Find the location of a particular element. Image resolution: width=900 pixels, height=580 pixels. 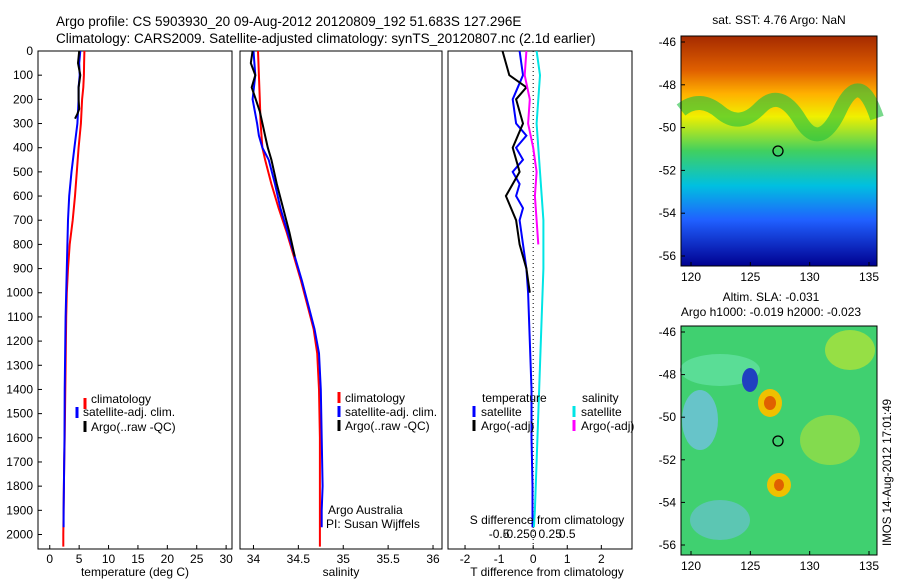

y-tick-label: 1300 is located at coordinates (19, 365).